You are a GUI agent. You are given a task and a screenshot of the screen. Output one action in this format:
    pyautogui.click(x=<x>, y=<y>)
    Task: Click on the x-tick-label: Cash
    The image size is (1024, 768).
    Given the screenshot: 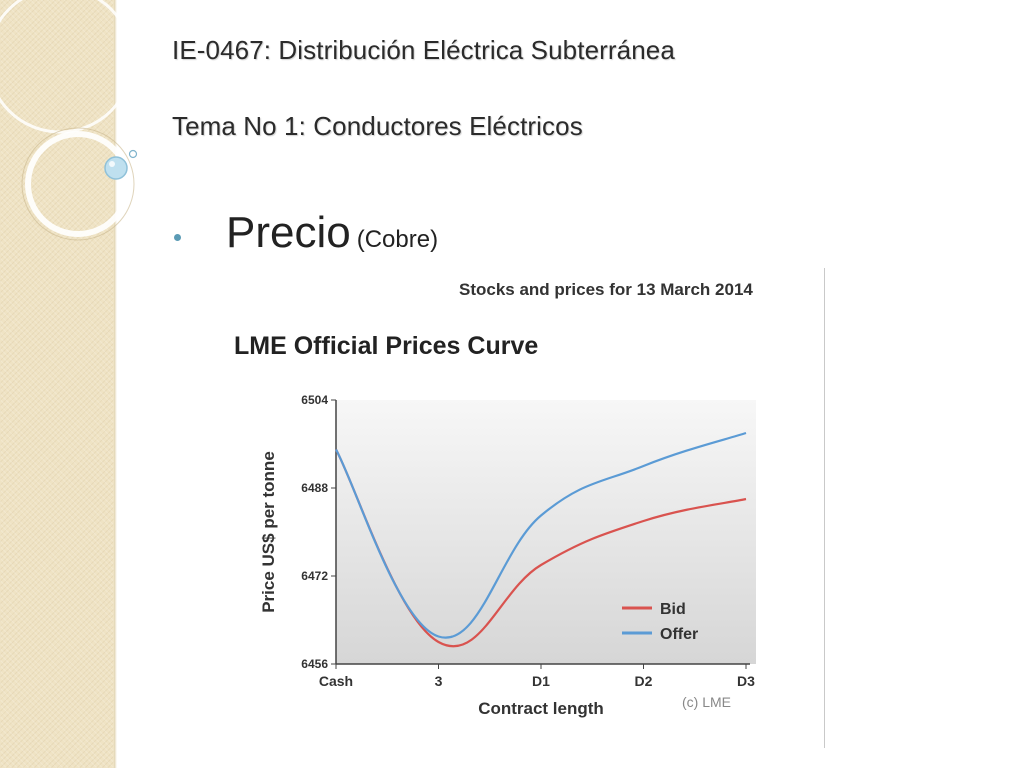 What is the action you would take?
    pyautogui.click(x=336, y=681)
    